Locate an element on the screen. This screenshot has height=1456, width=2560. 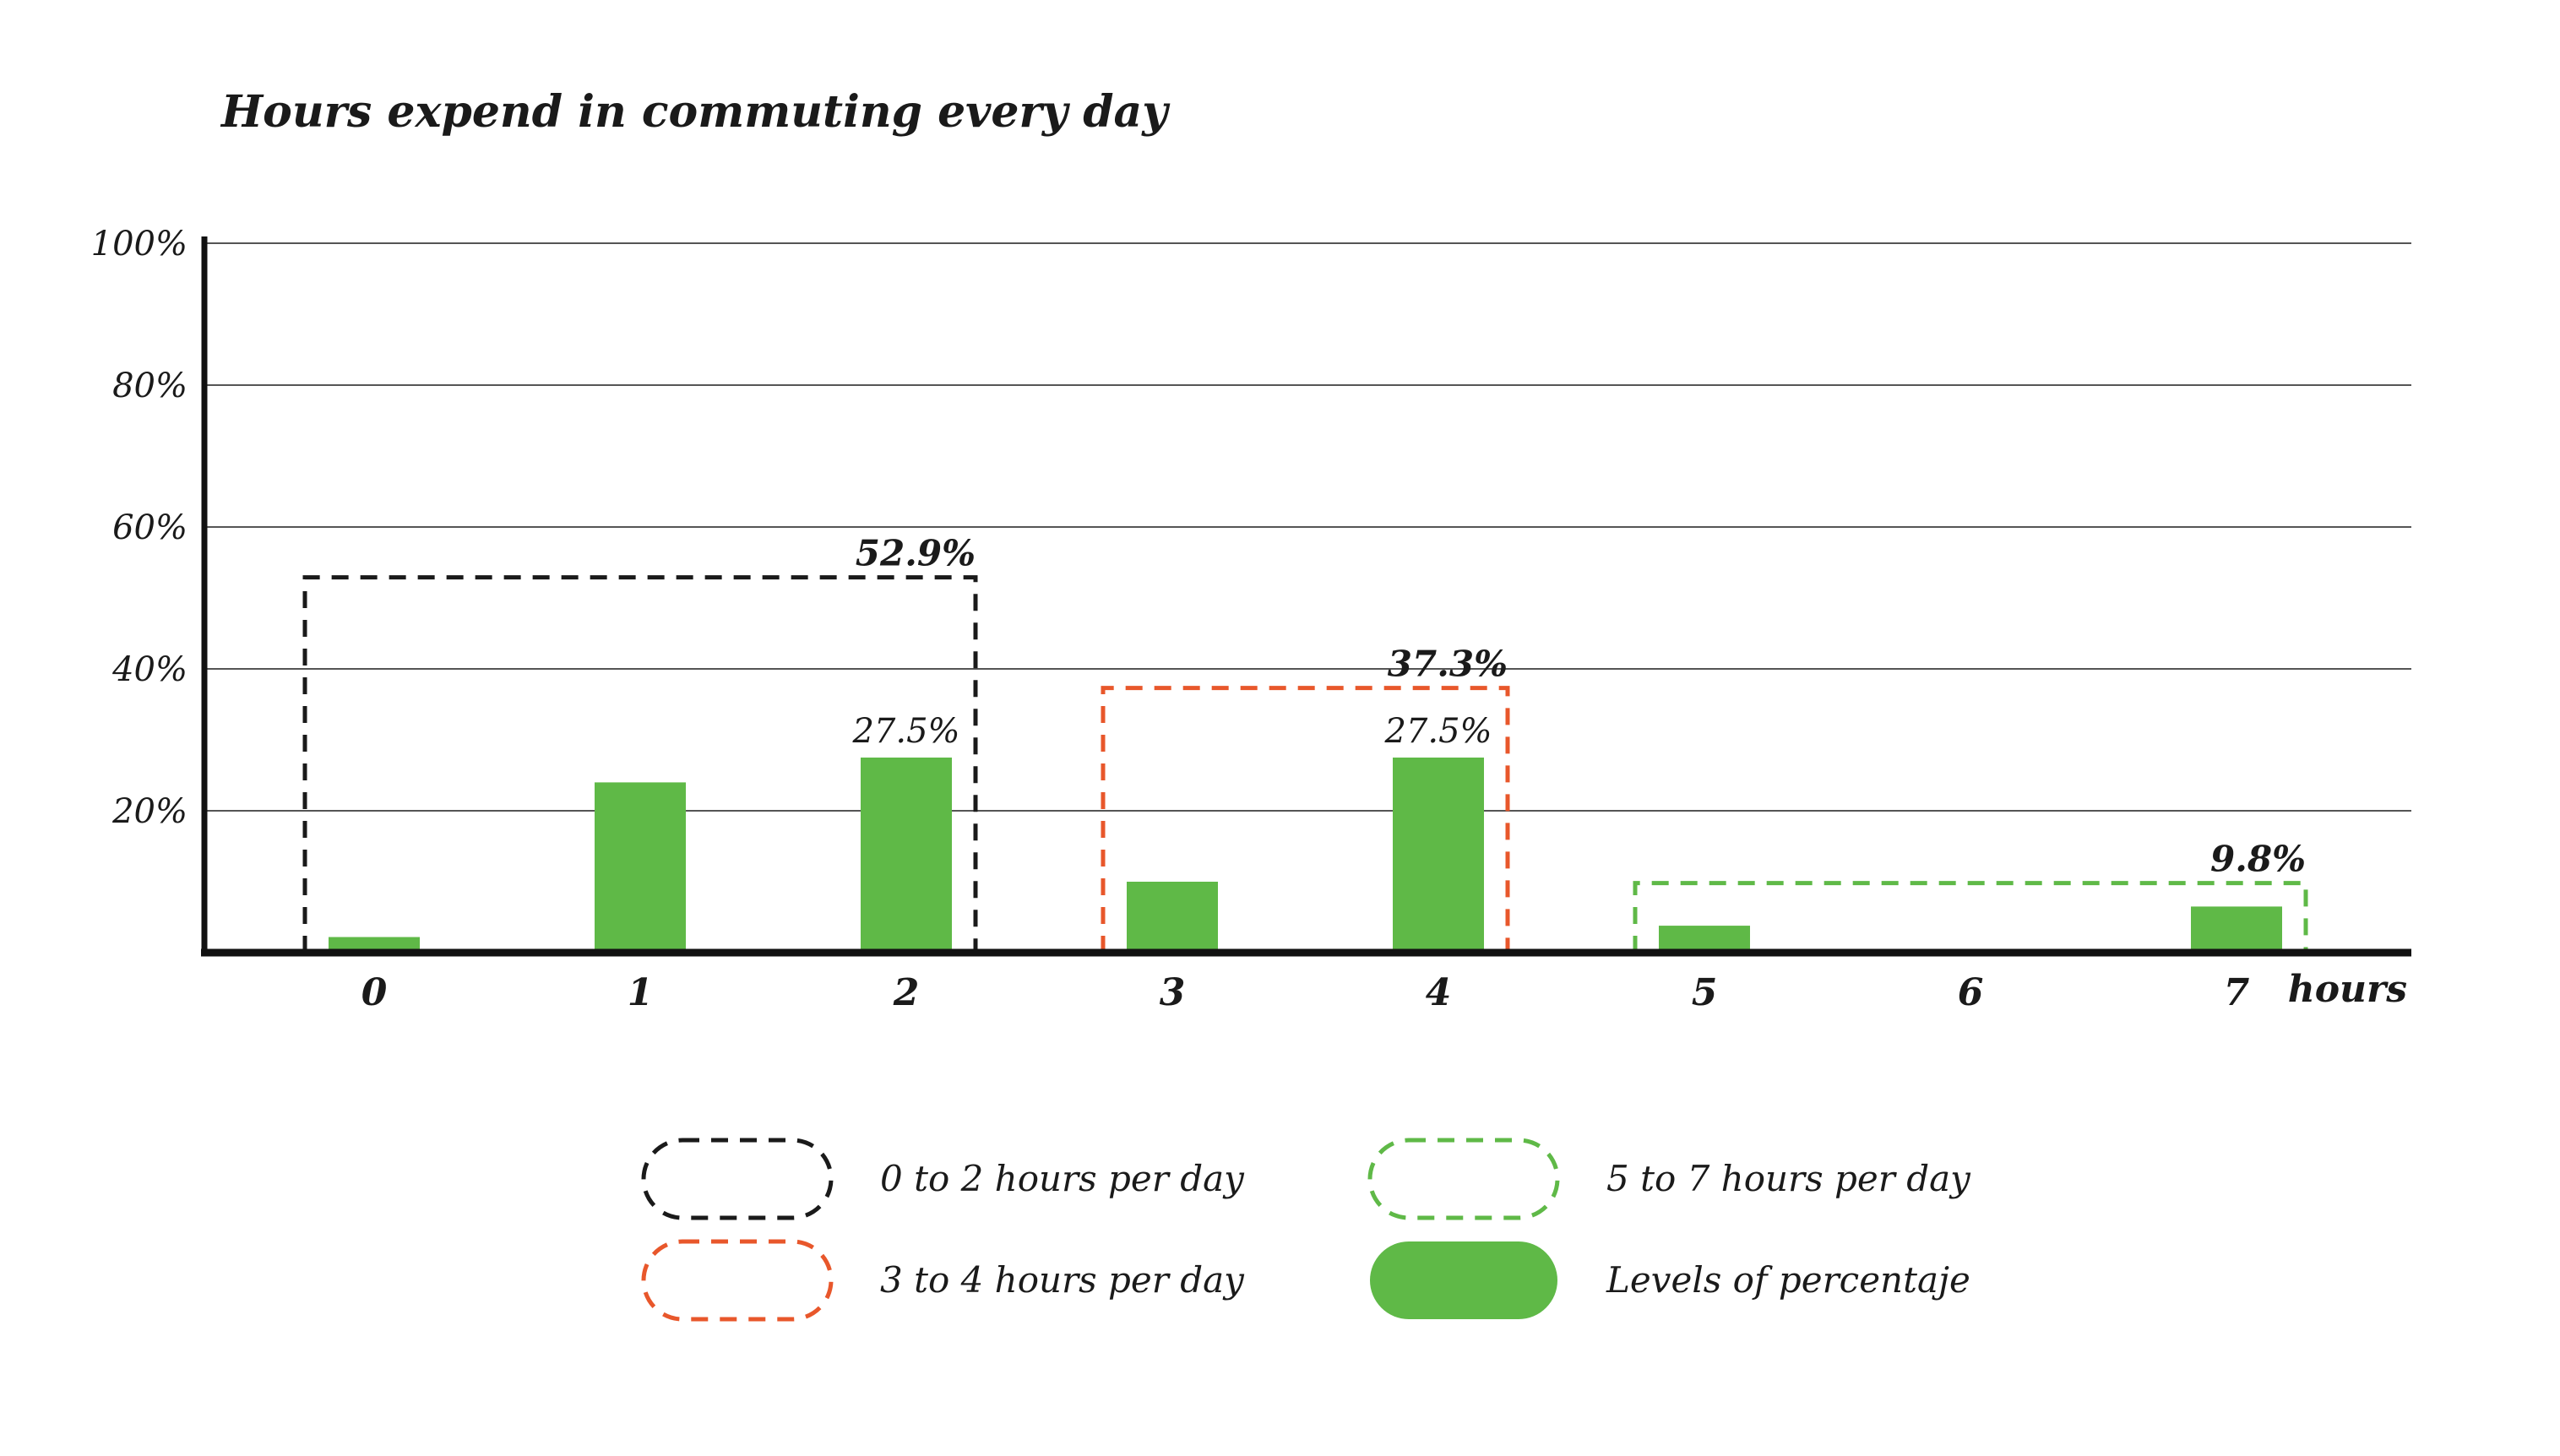
x-tick-label: 2 is located at coordinates (907, 992).